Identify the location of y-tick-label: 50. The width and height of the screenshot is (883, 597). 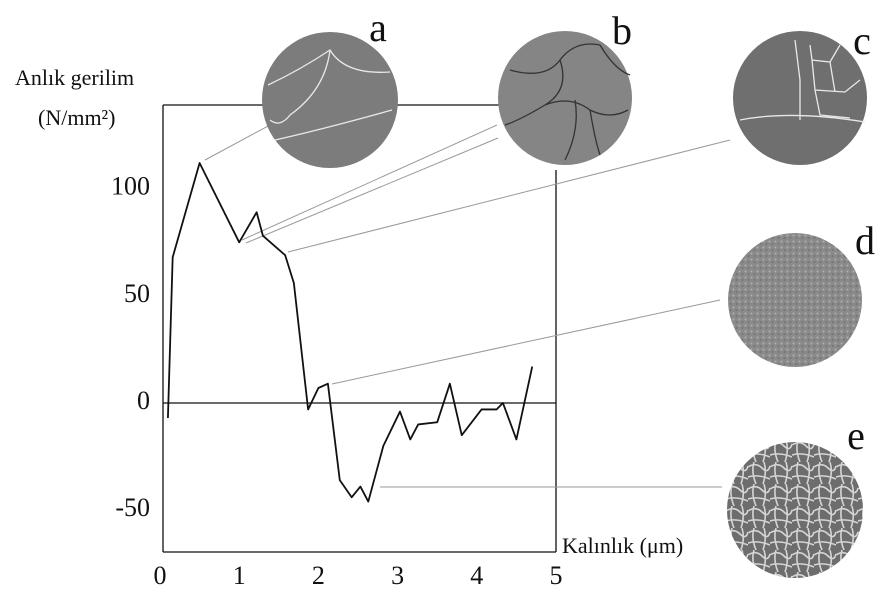
(137, 293).